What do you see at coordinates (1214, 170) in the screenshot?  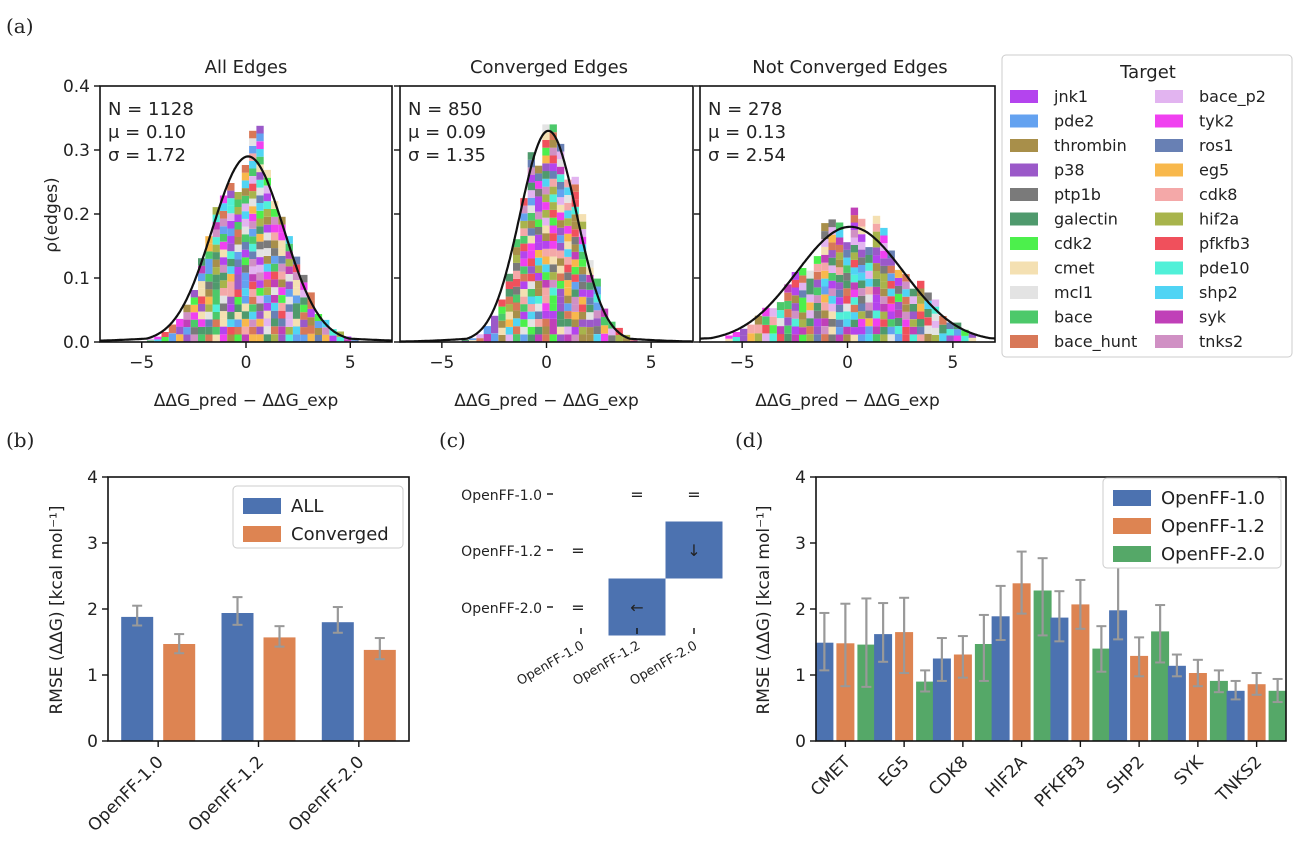 I see `legend-label: eg5` at bounding box center [1214, 170].